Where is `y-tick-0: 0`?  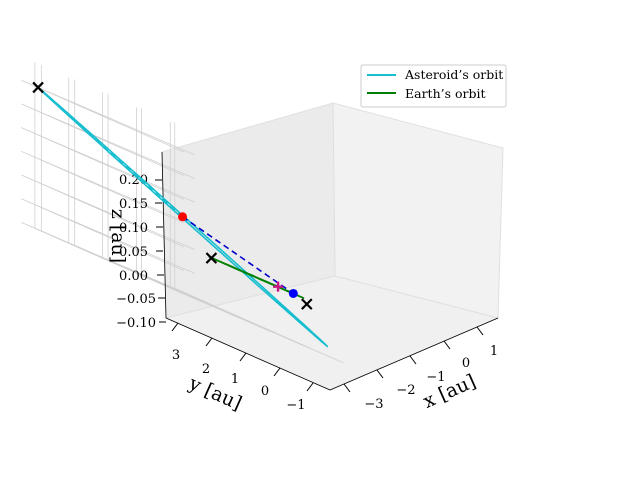
y-tick-0: 0 is located at coordinates (265, 391).